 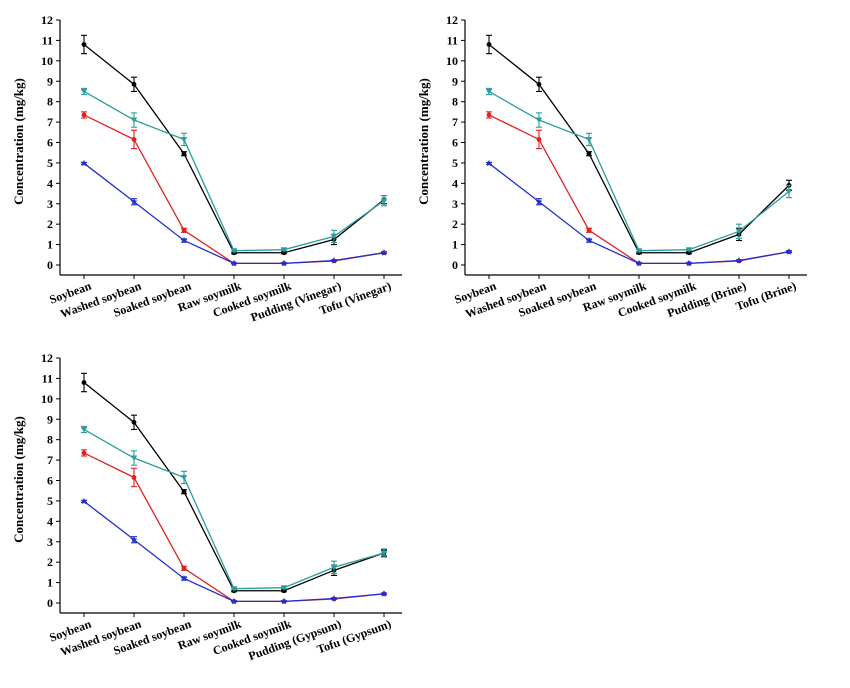 What do you see at coordinates (47, 61) in the screenshot?
I see `y-tick-label: 10` at bounding box center [47, 61].